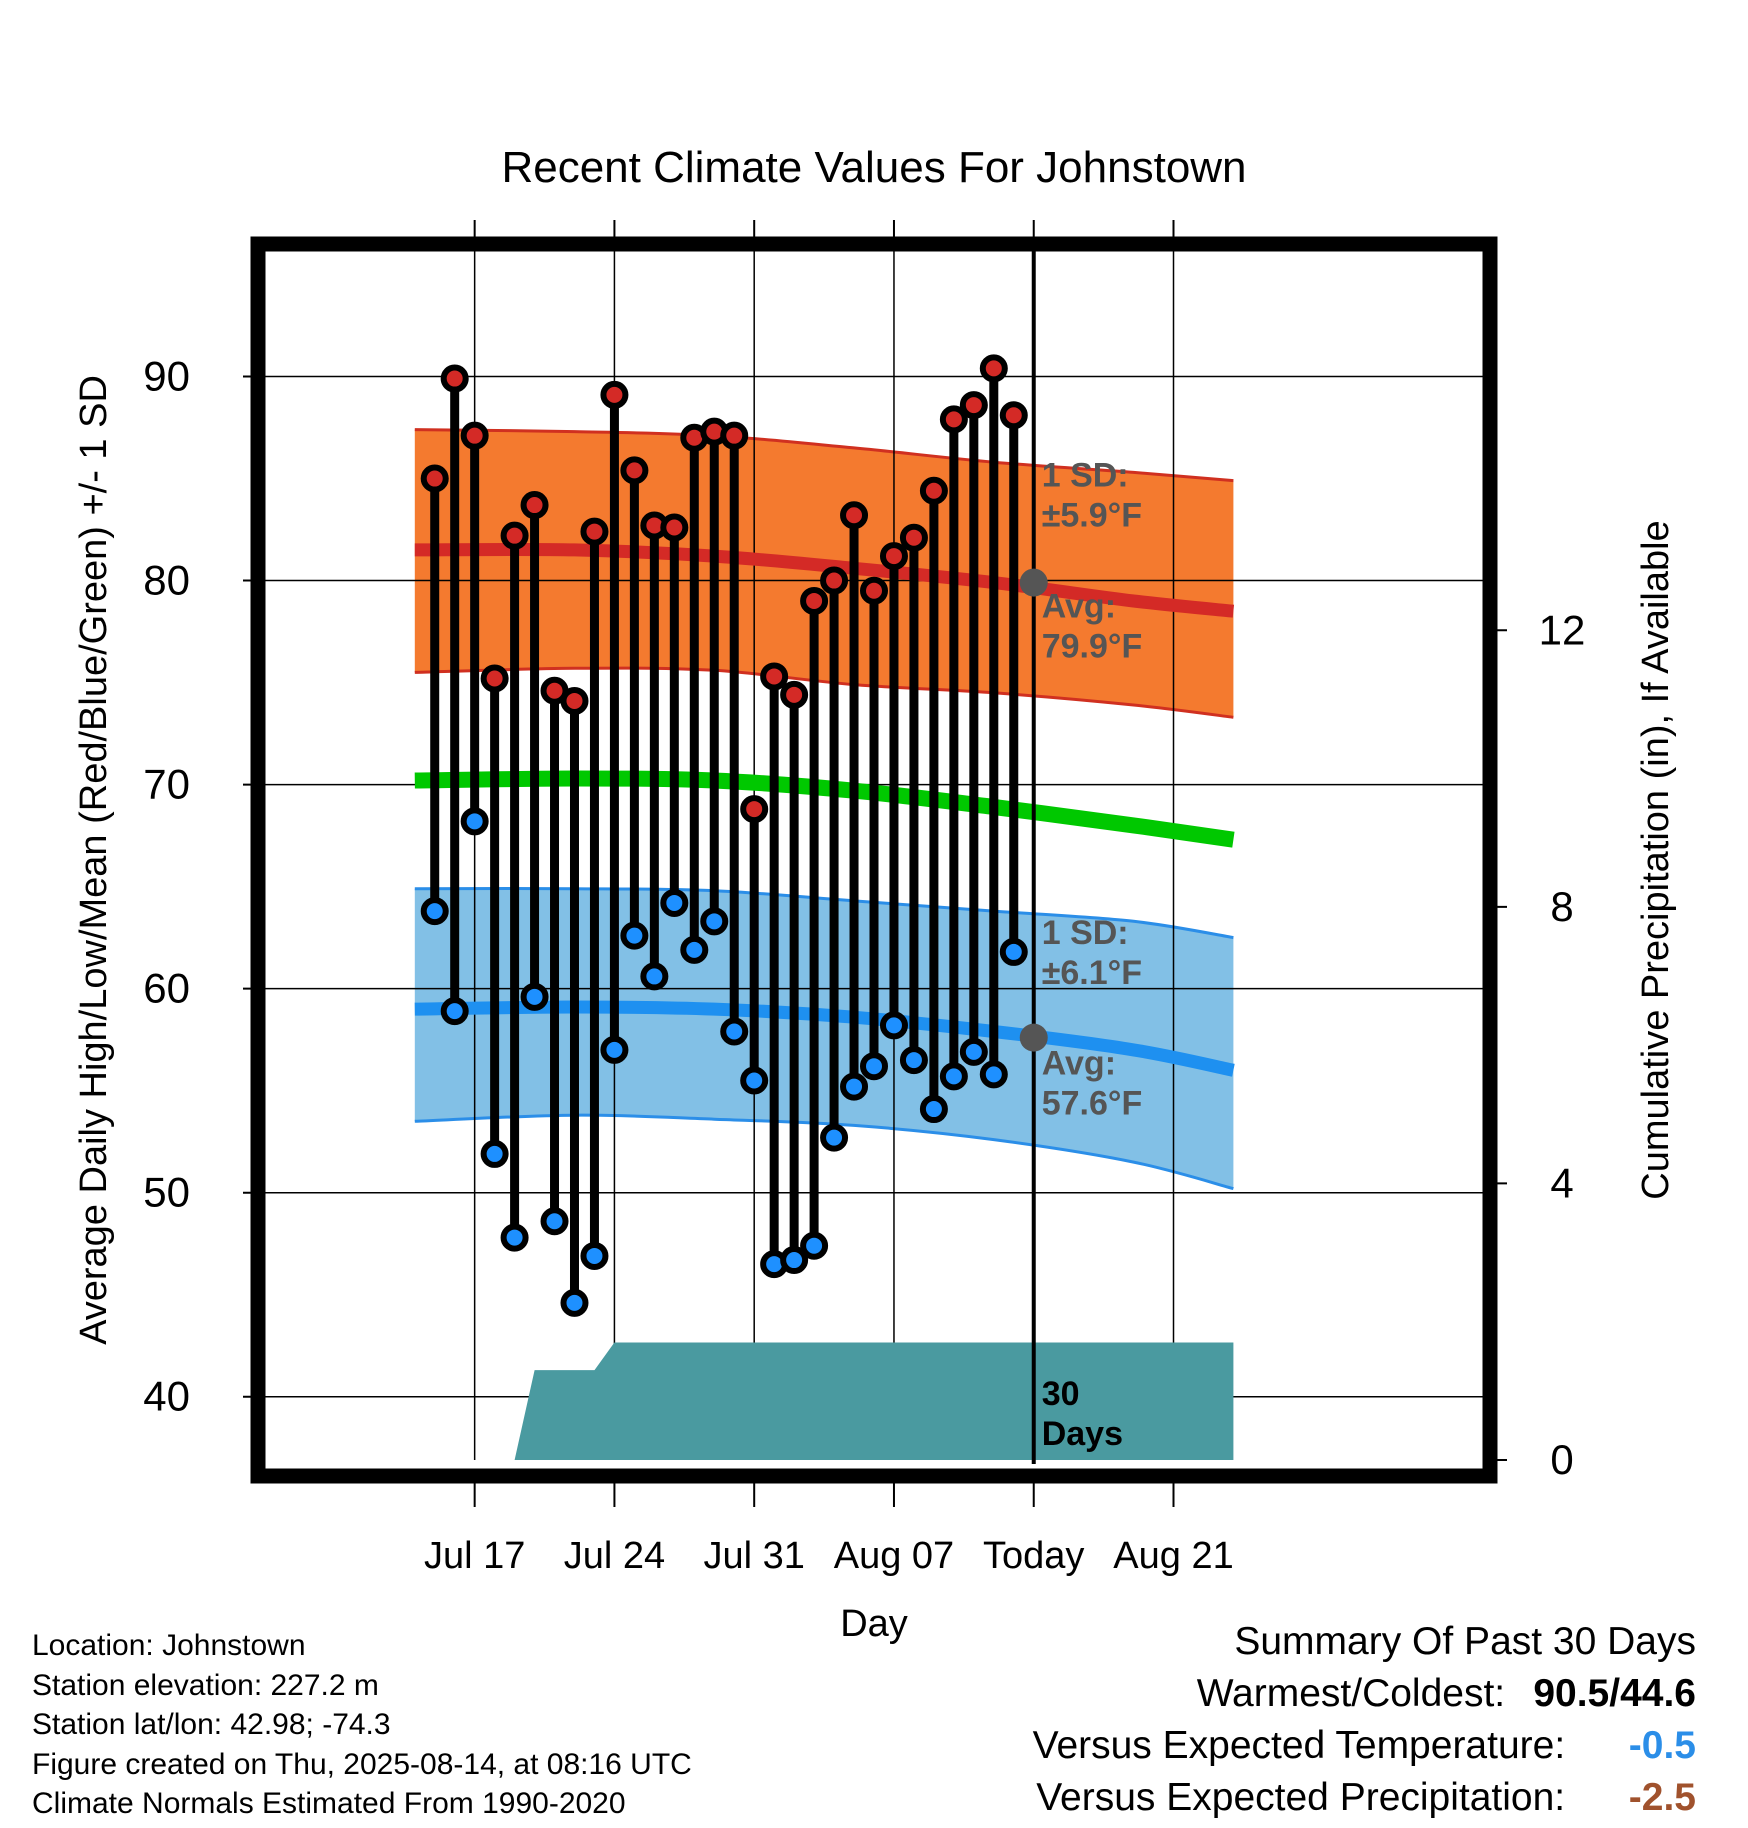 The image size is (1748, 1828). Describe the element at coordinates (1092, 1103) in the screenshot. I see `annotation-line: 57.6°F` at that location.